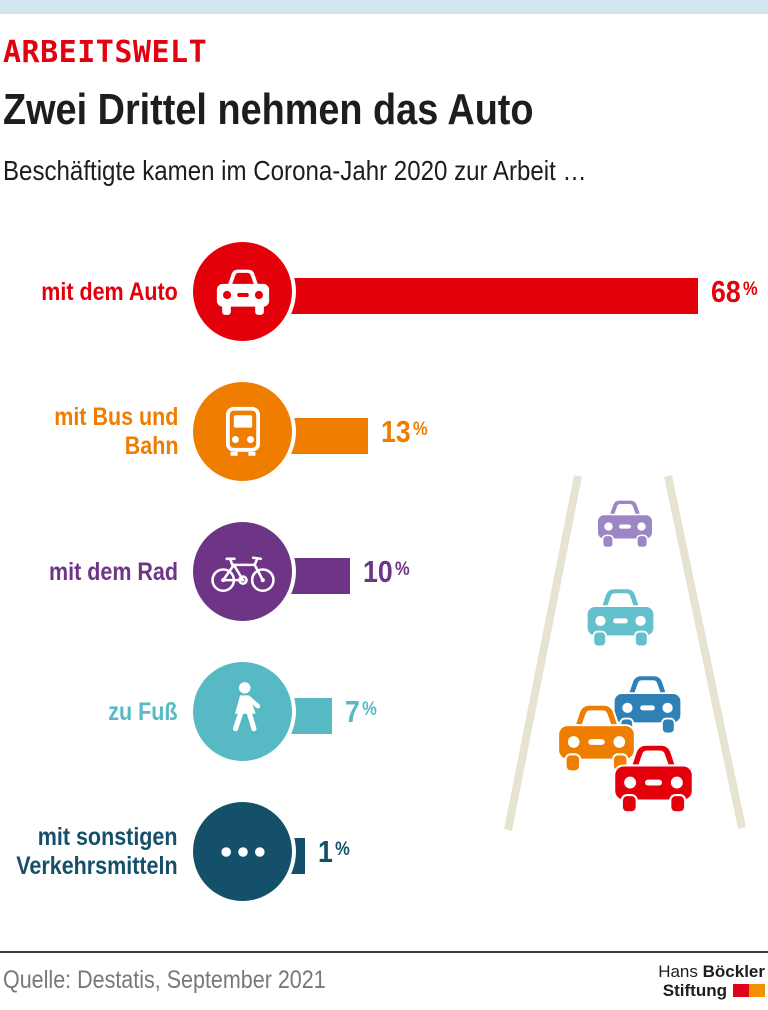 The image size is (768, 1010). What do you see at coordinates (109, 291) in the screenshot?
I see `row-label-line: mit dem Auto` at bounding box center [109, 291].